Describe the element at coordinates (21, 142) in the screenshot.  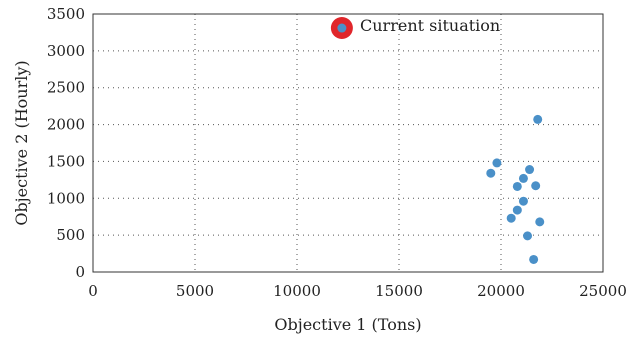
I see `y-axis-title: Objective 2 (Hourly)` at that location.